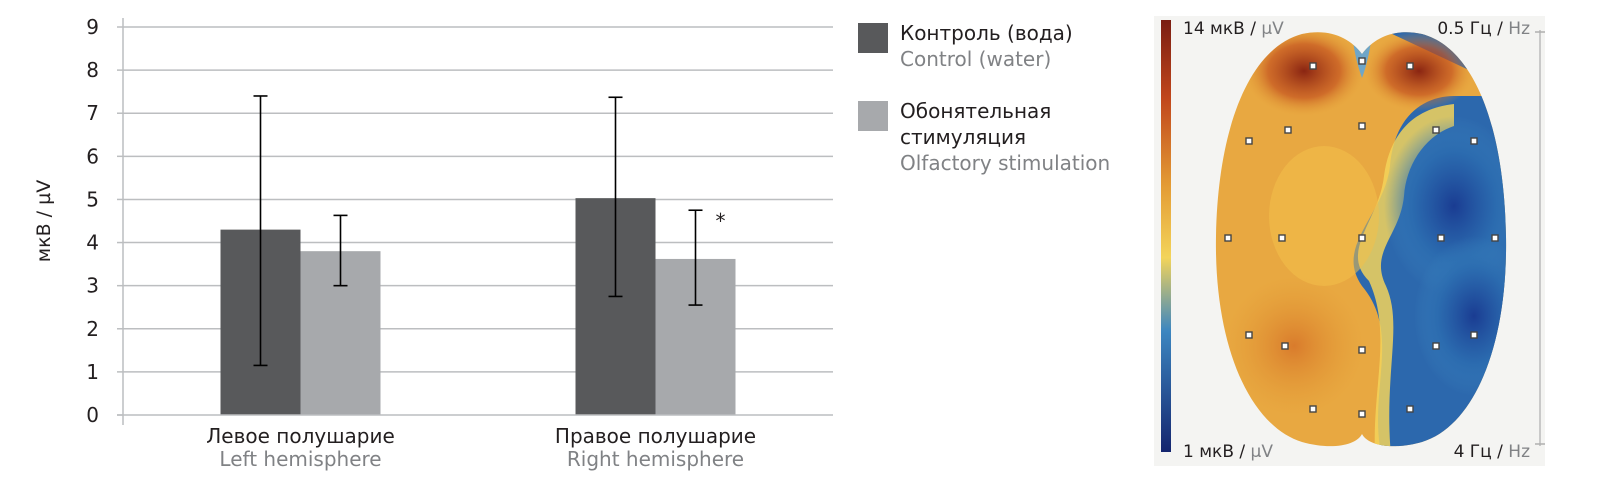 This screenshot has width=1601, height=487. Describe the element at coordinates (92, 286) in the screenshot. I see `y-tick-label: 3` at that location.